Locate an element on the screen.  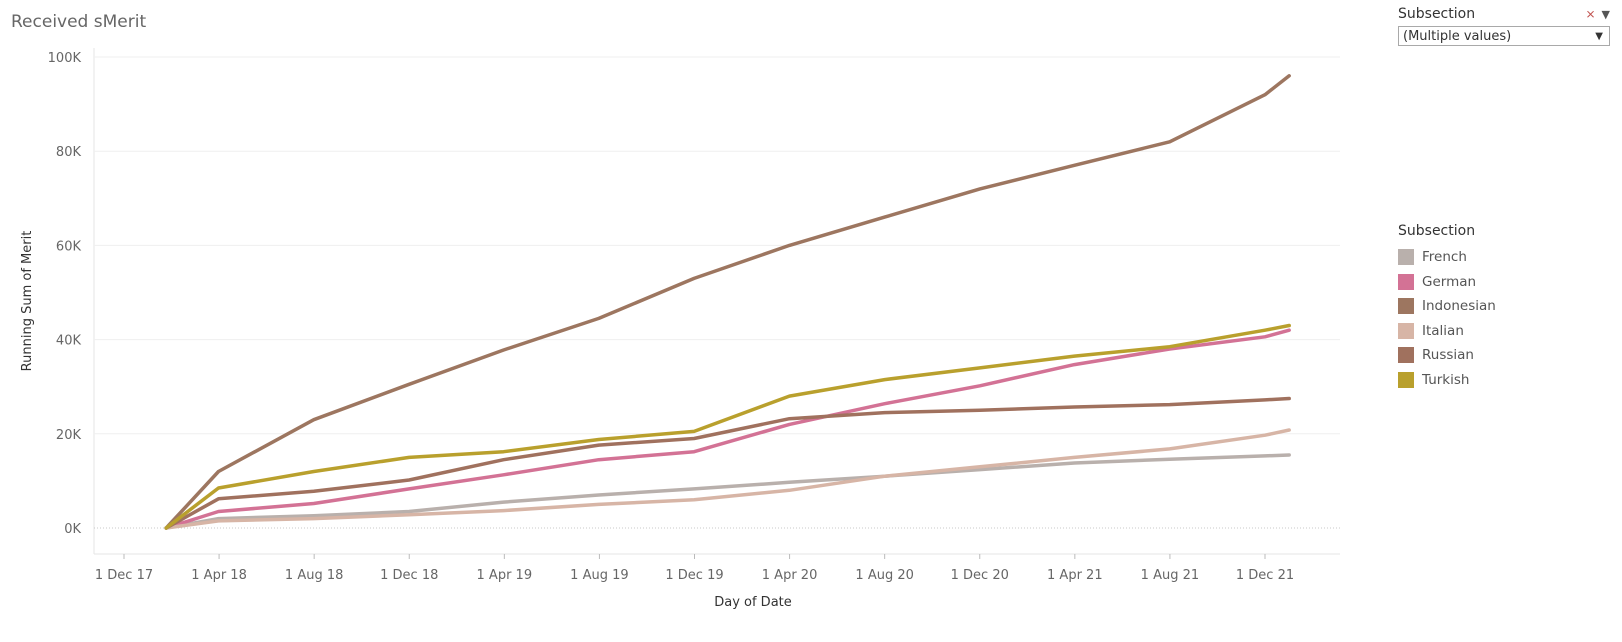
legend-title: Subsection is located at coordinates (1437, 231).